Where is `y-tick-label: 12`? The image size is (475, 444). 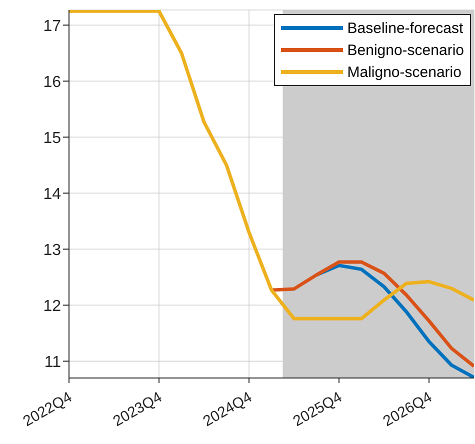
y-tick-label: 12 is located at coordinates (52, 306).